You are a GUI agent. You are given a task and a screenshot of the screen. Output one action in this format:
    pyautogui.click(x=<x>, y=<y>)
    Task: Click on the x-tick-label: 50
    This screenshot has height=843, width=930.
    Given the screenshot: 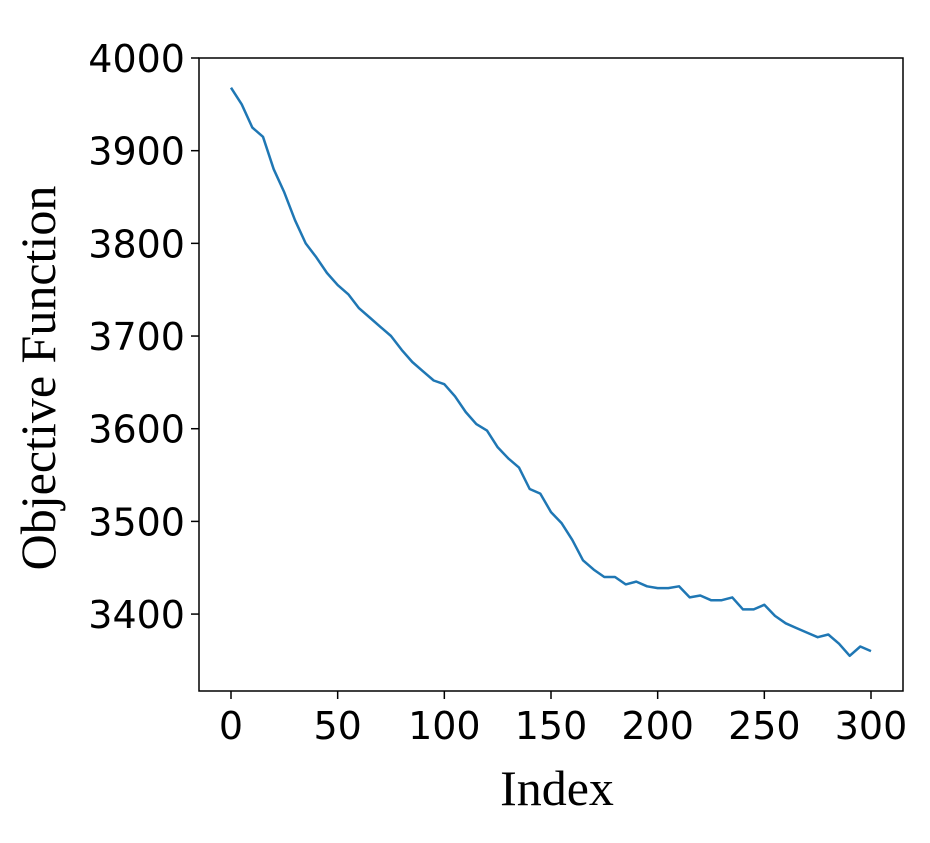 What is the action you would take?
    pyautogui.click(x=337, y=726)
    